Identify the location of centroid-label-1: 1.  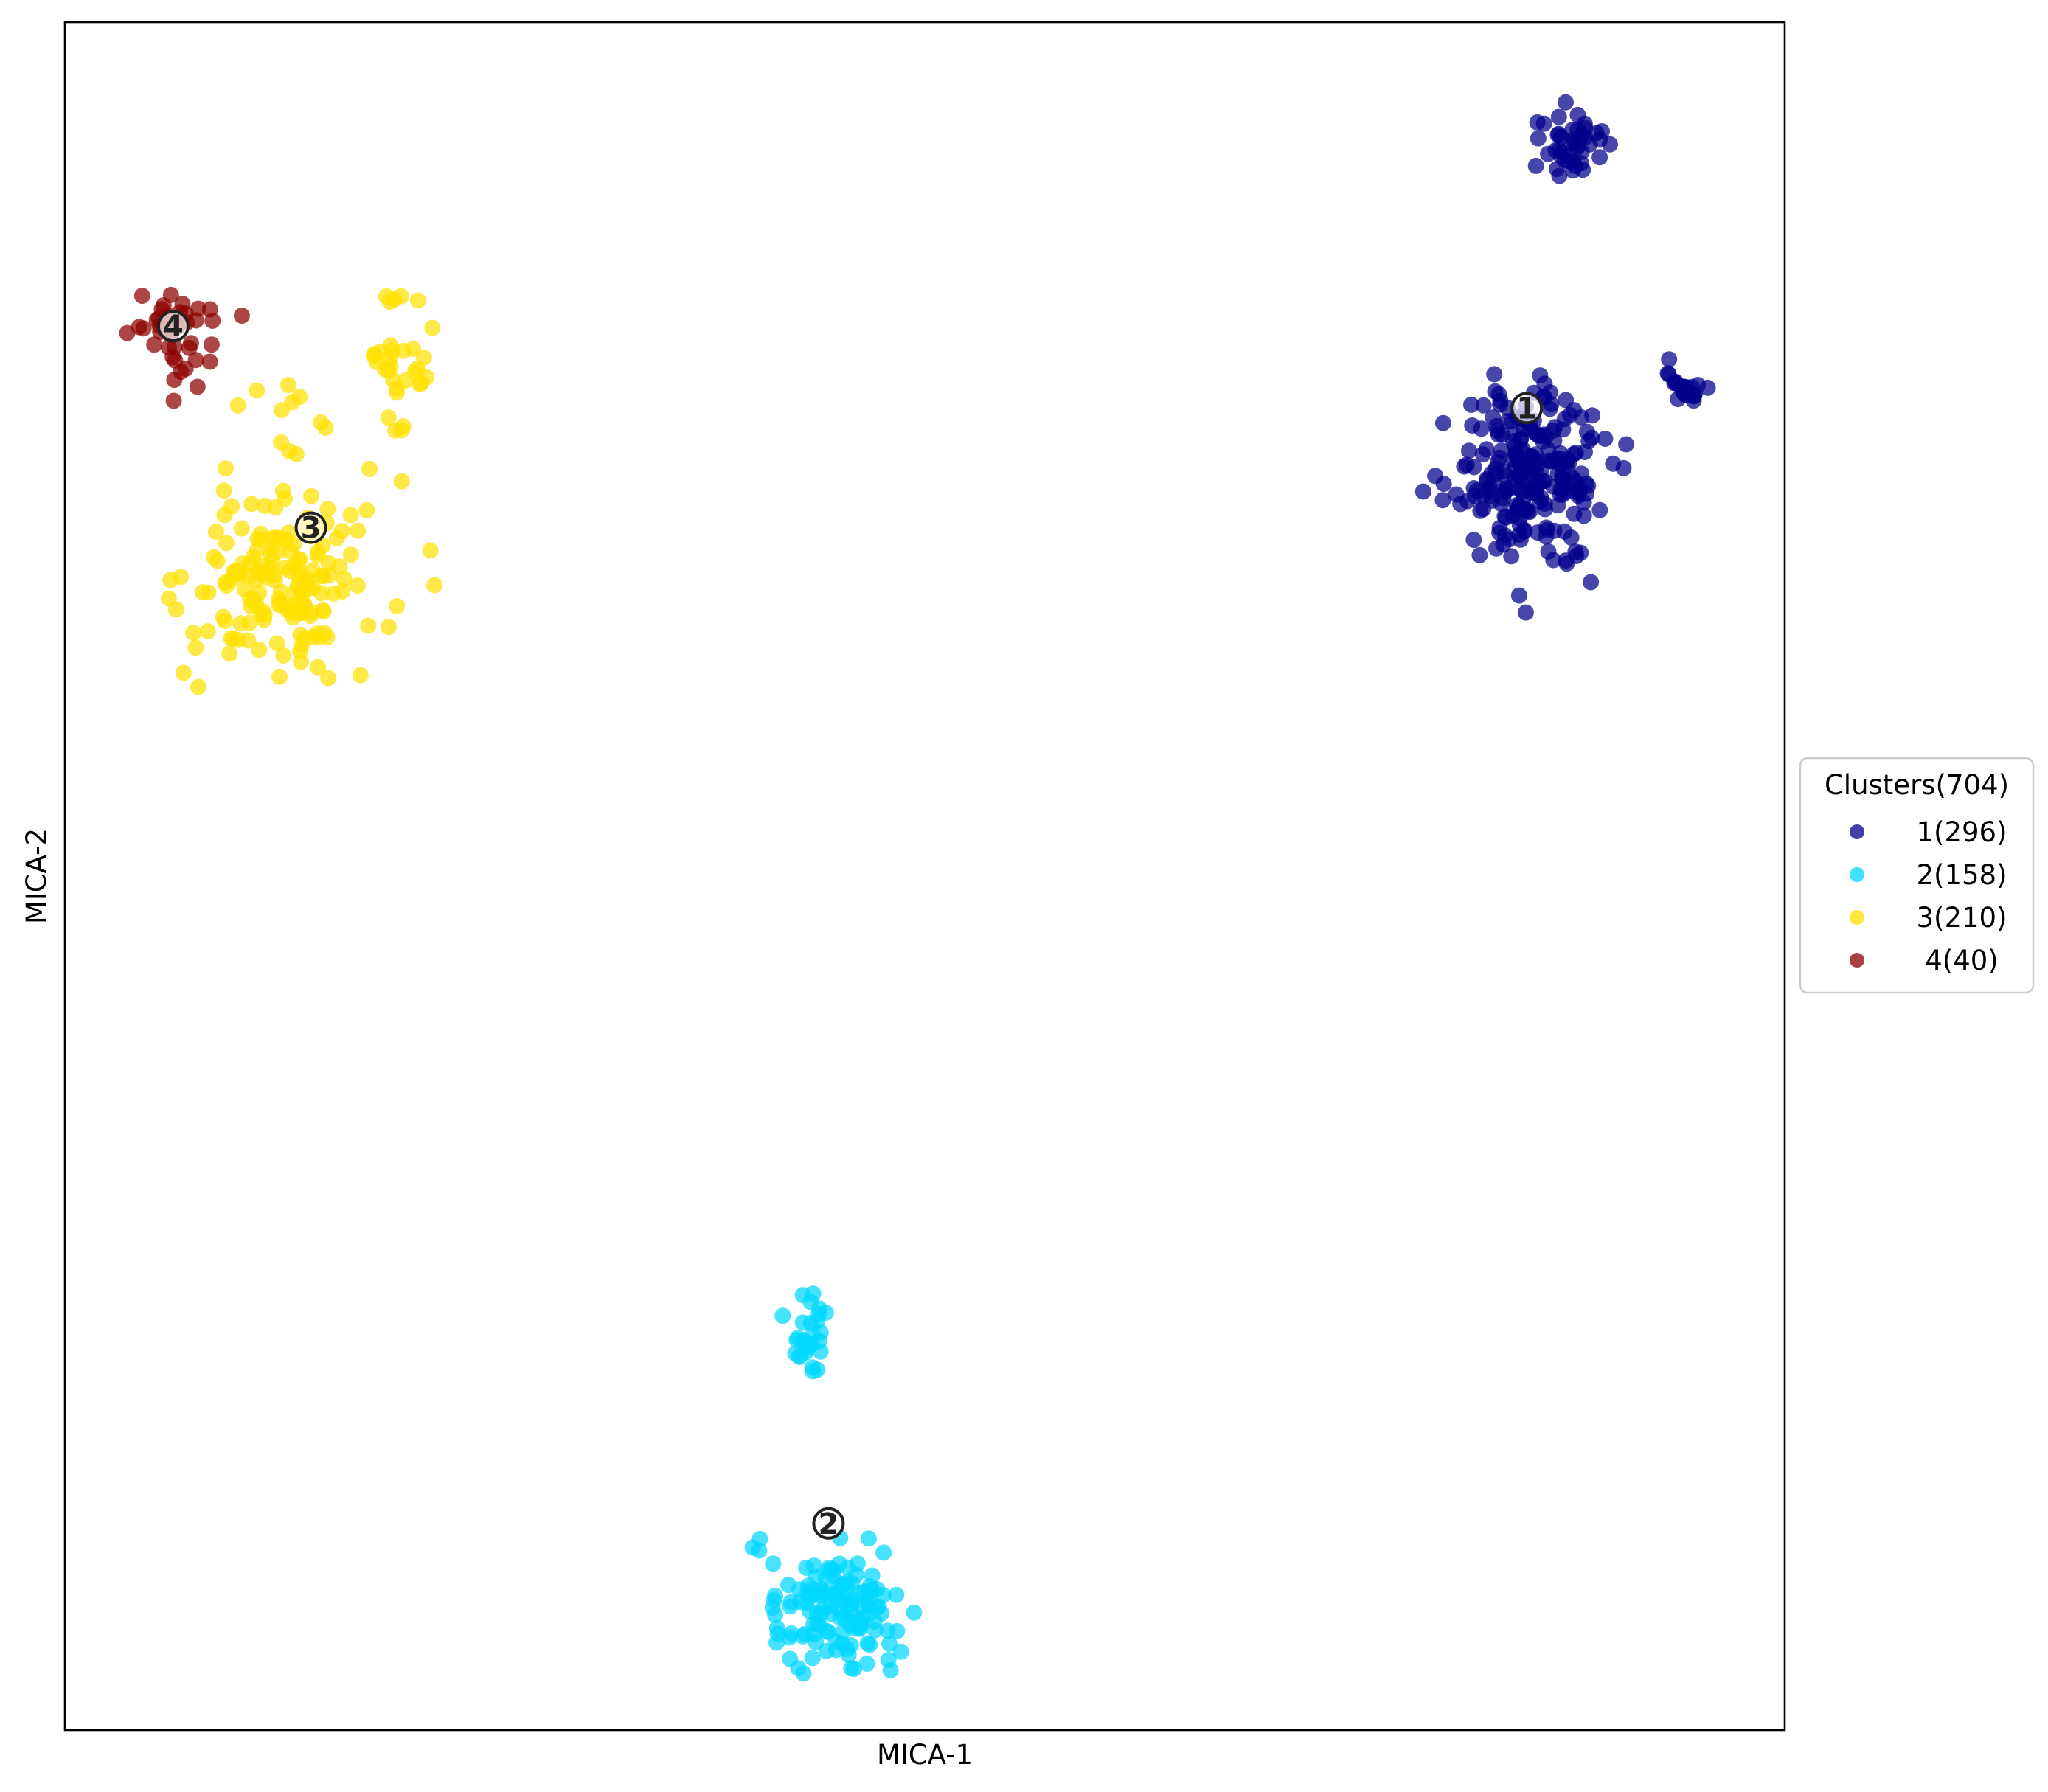
(1526, 409).